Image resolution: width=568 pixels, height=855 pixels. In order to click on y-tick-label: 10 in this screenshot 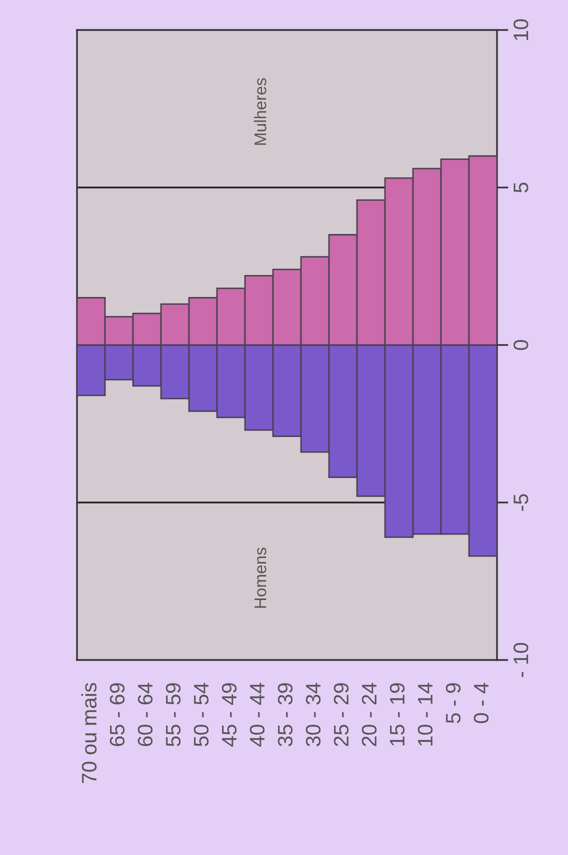, I will do `click(521, 29)`.